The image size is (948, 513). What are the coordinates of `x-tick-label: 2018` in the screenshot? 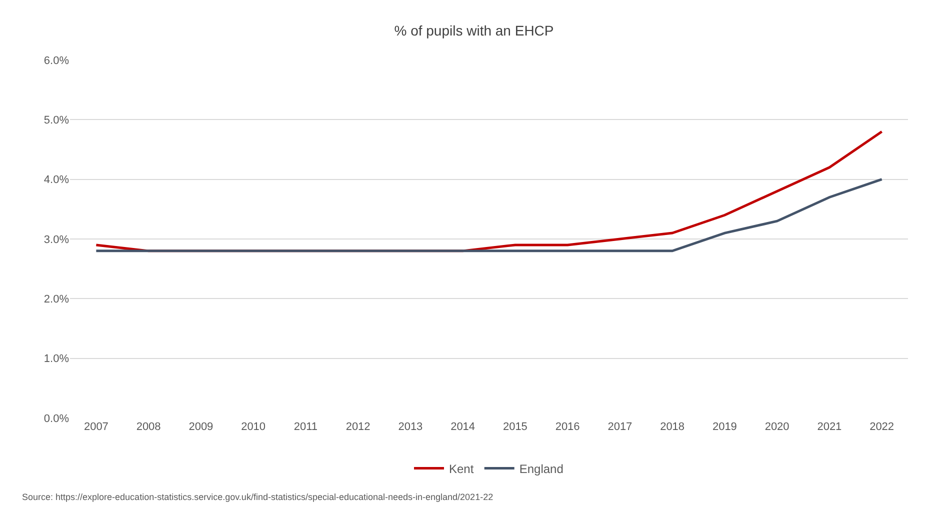 It's located at (672, 427).